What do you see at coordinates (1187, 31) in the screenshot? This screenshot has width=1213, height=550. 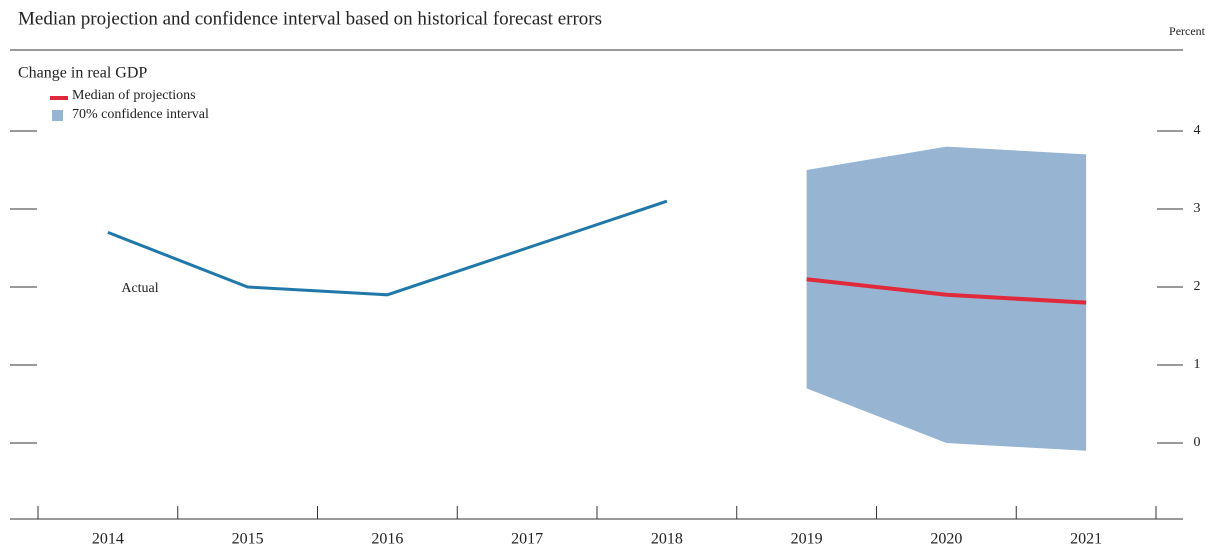 I see `y-unit: Percent` at bounding box center [1187, 31].